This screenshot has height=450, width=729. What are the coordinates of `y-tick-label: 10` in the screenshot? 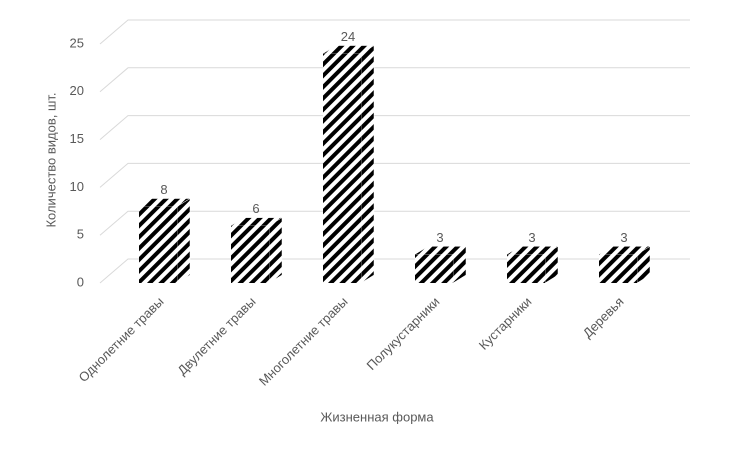 It's located at (77, 186).